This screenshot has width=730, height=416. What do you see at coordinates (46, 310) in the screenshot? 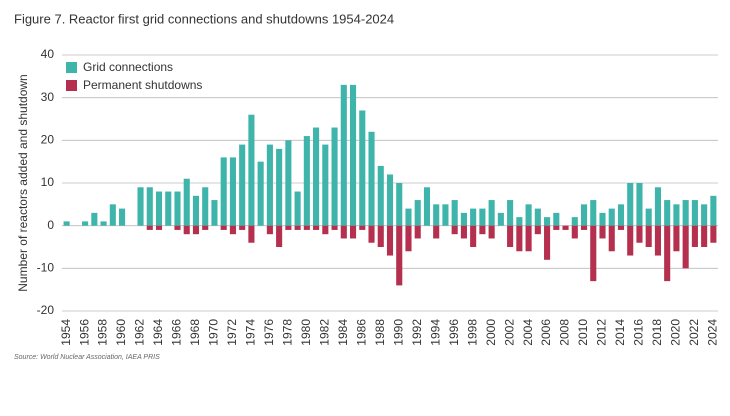
I see `y-tick-label: -20` at bounding box center [46, 310].